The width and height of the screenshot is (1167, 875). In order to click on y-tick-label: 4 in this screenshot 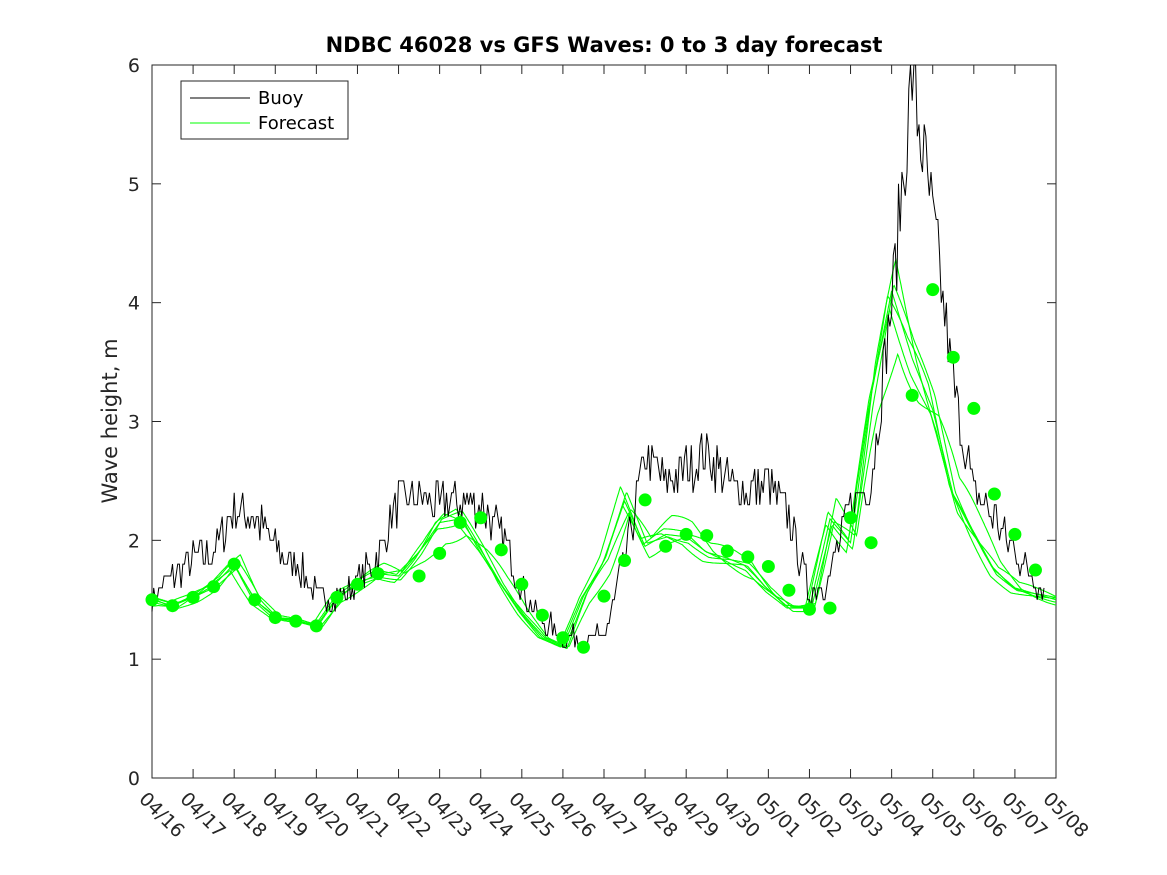, I will do `click(134, 304)`.